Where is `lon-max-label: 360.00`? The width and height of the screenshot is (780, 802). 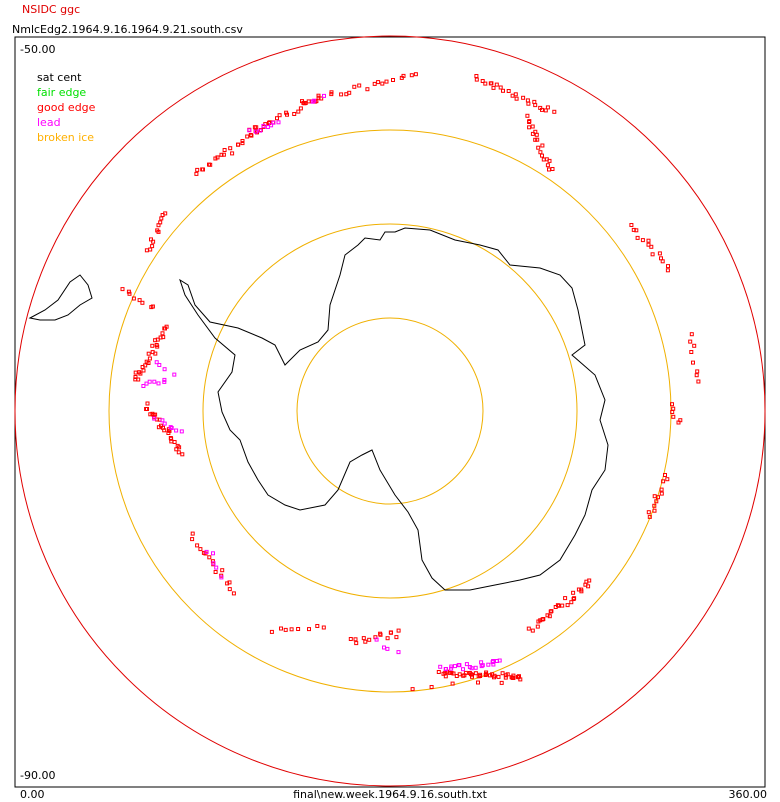
lon-max-label: 360.00 is located at coordinates (748, 794).